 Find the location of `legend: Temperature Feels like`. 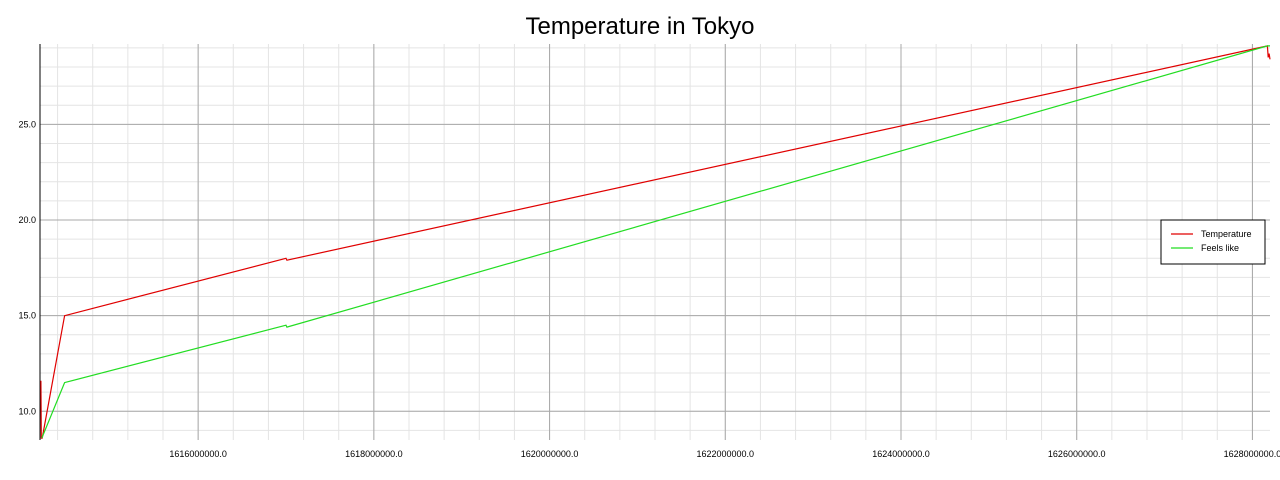

legend: Temperature Feels like is located at coordinates (1213, 242).